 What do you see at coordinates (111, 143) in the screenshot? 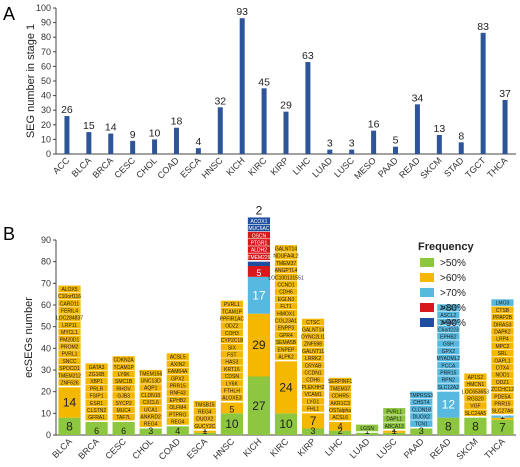
I see `bar-brca` at bounding box center [111, 143].